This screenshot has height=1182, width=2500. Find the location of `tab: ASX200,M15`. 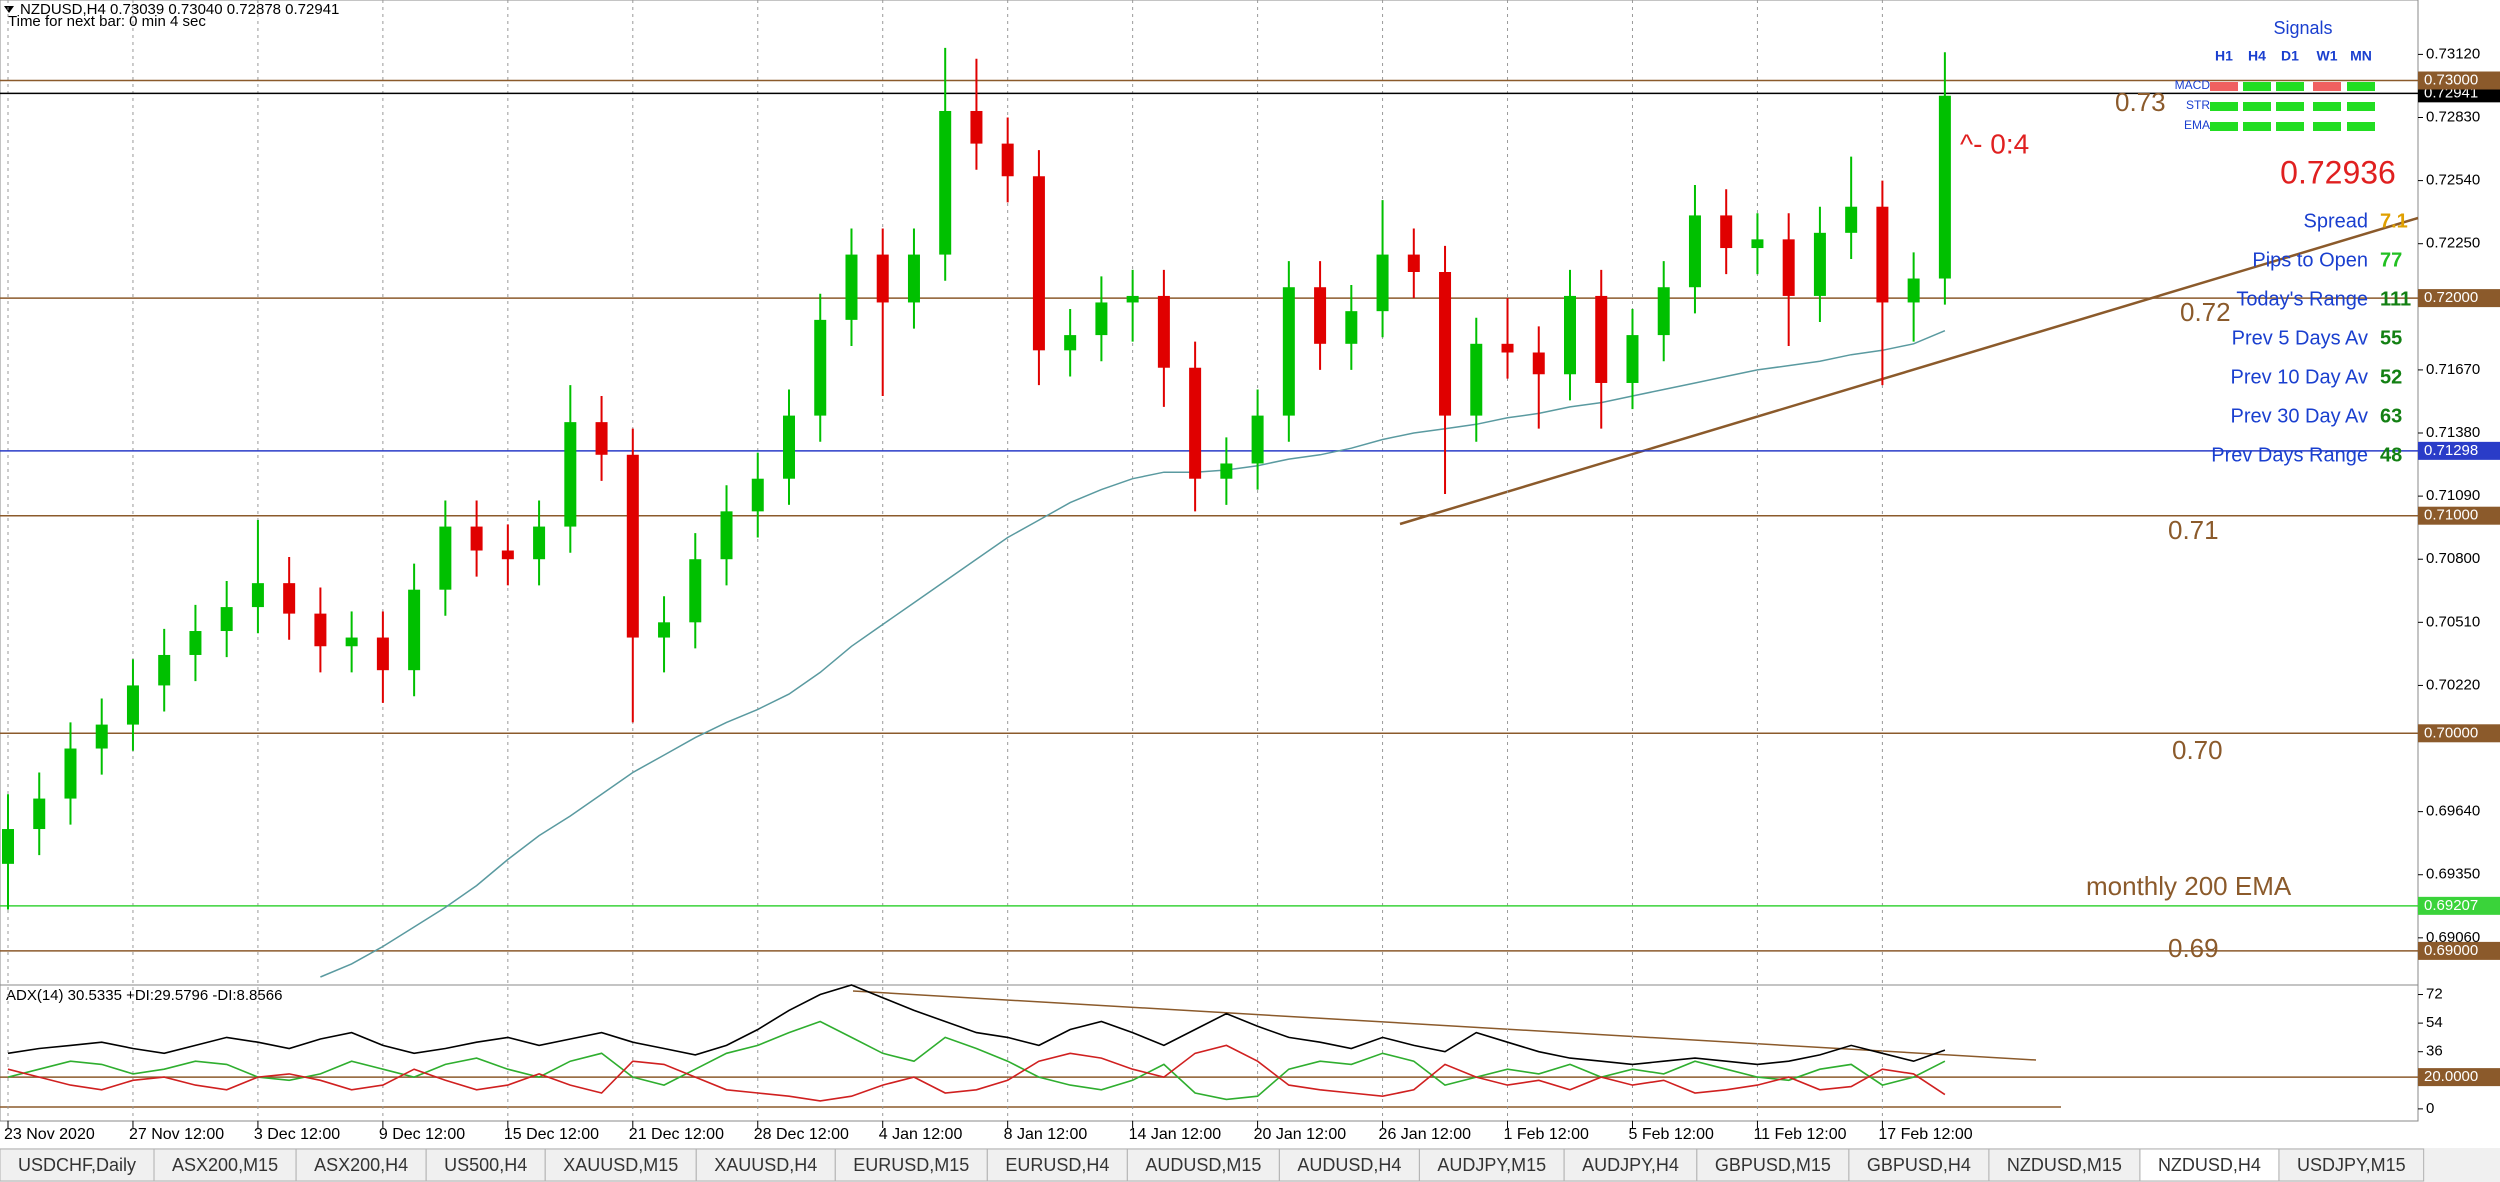

tab: ASX200,M15 is located at coordinates (225, 1165).